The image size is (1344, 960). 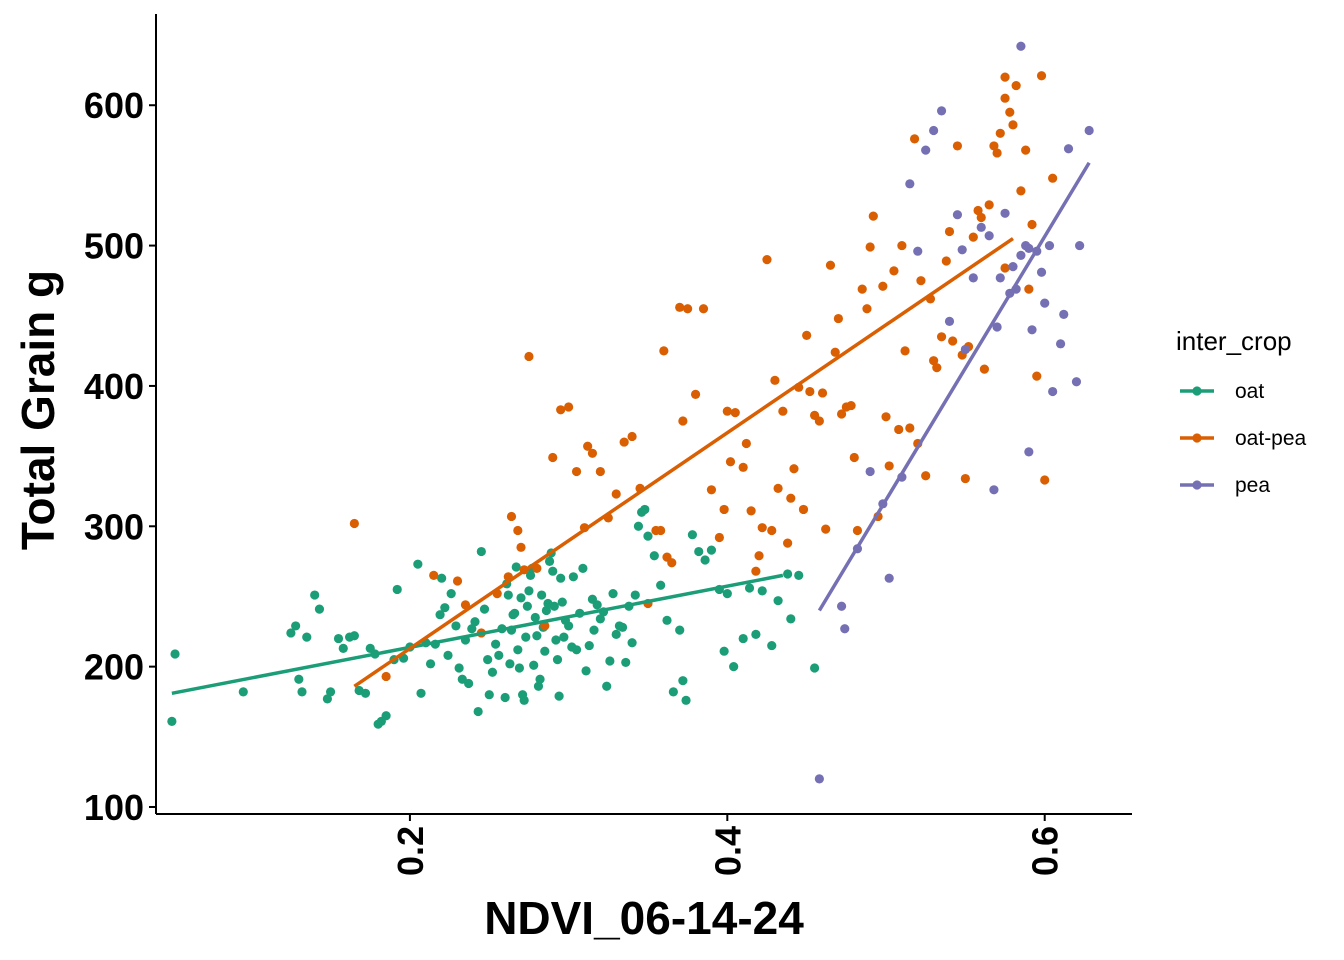 I want to click on legend-item-pea: pea, so click(x=1225, y=485).